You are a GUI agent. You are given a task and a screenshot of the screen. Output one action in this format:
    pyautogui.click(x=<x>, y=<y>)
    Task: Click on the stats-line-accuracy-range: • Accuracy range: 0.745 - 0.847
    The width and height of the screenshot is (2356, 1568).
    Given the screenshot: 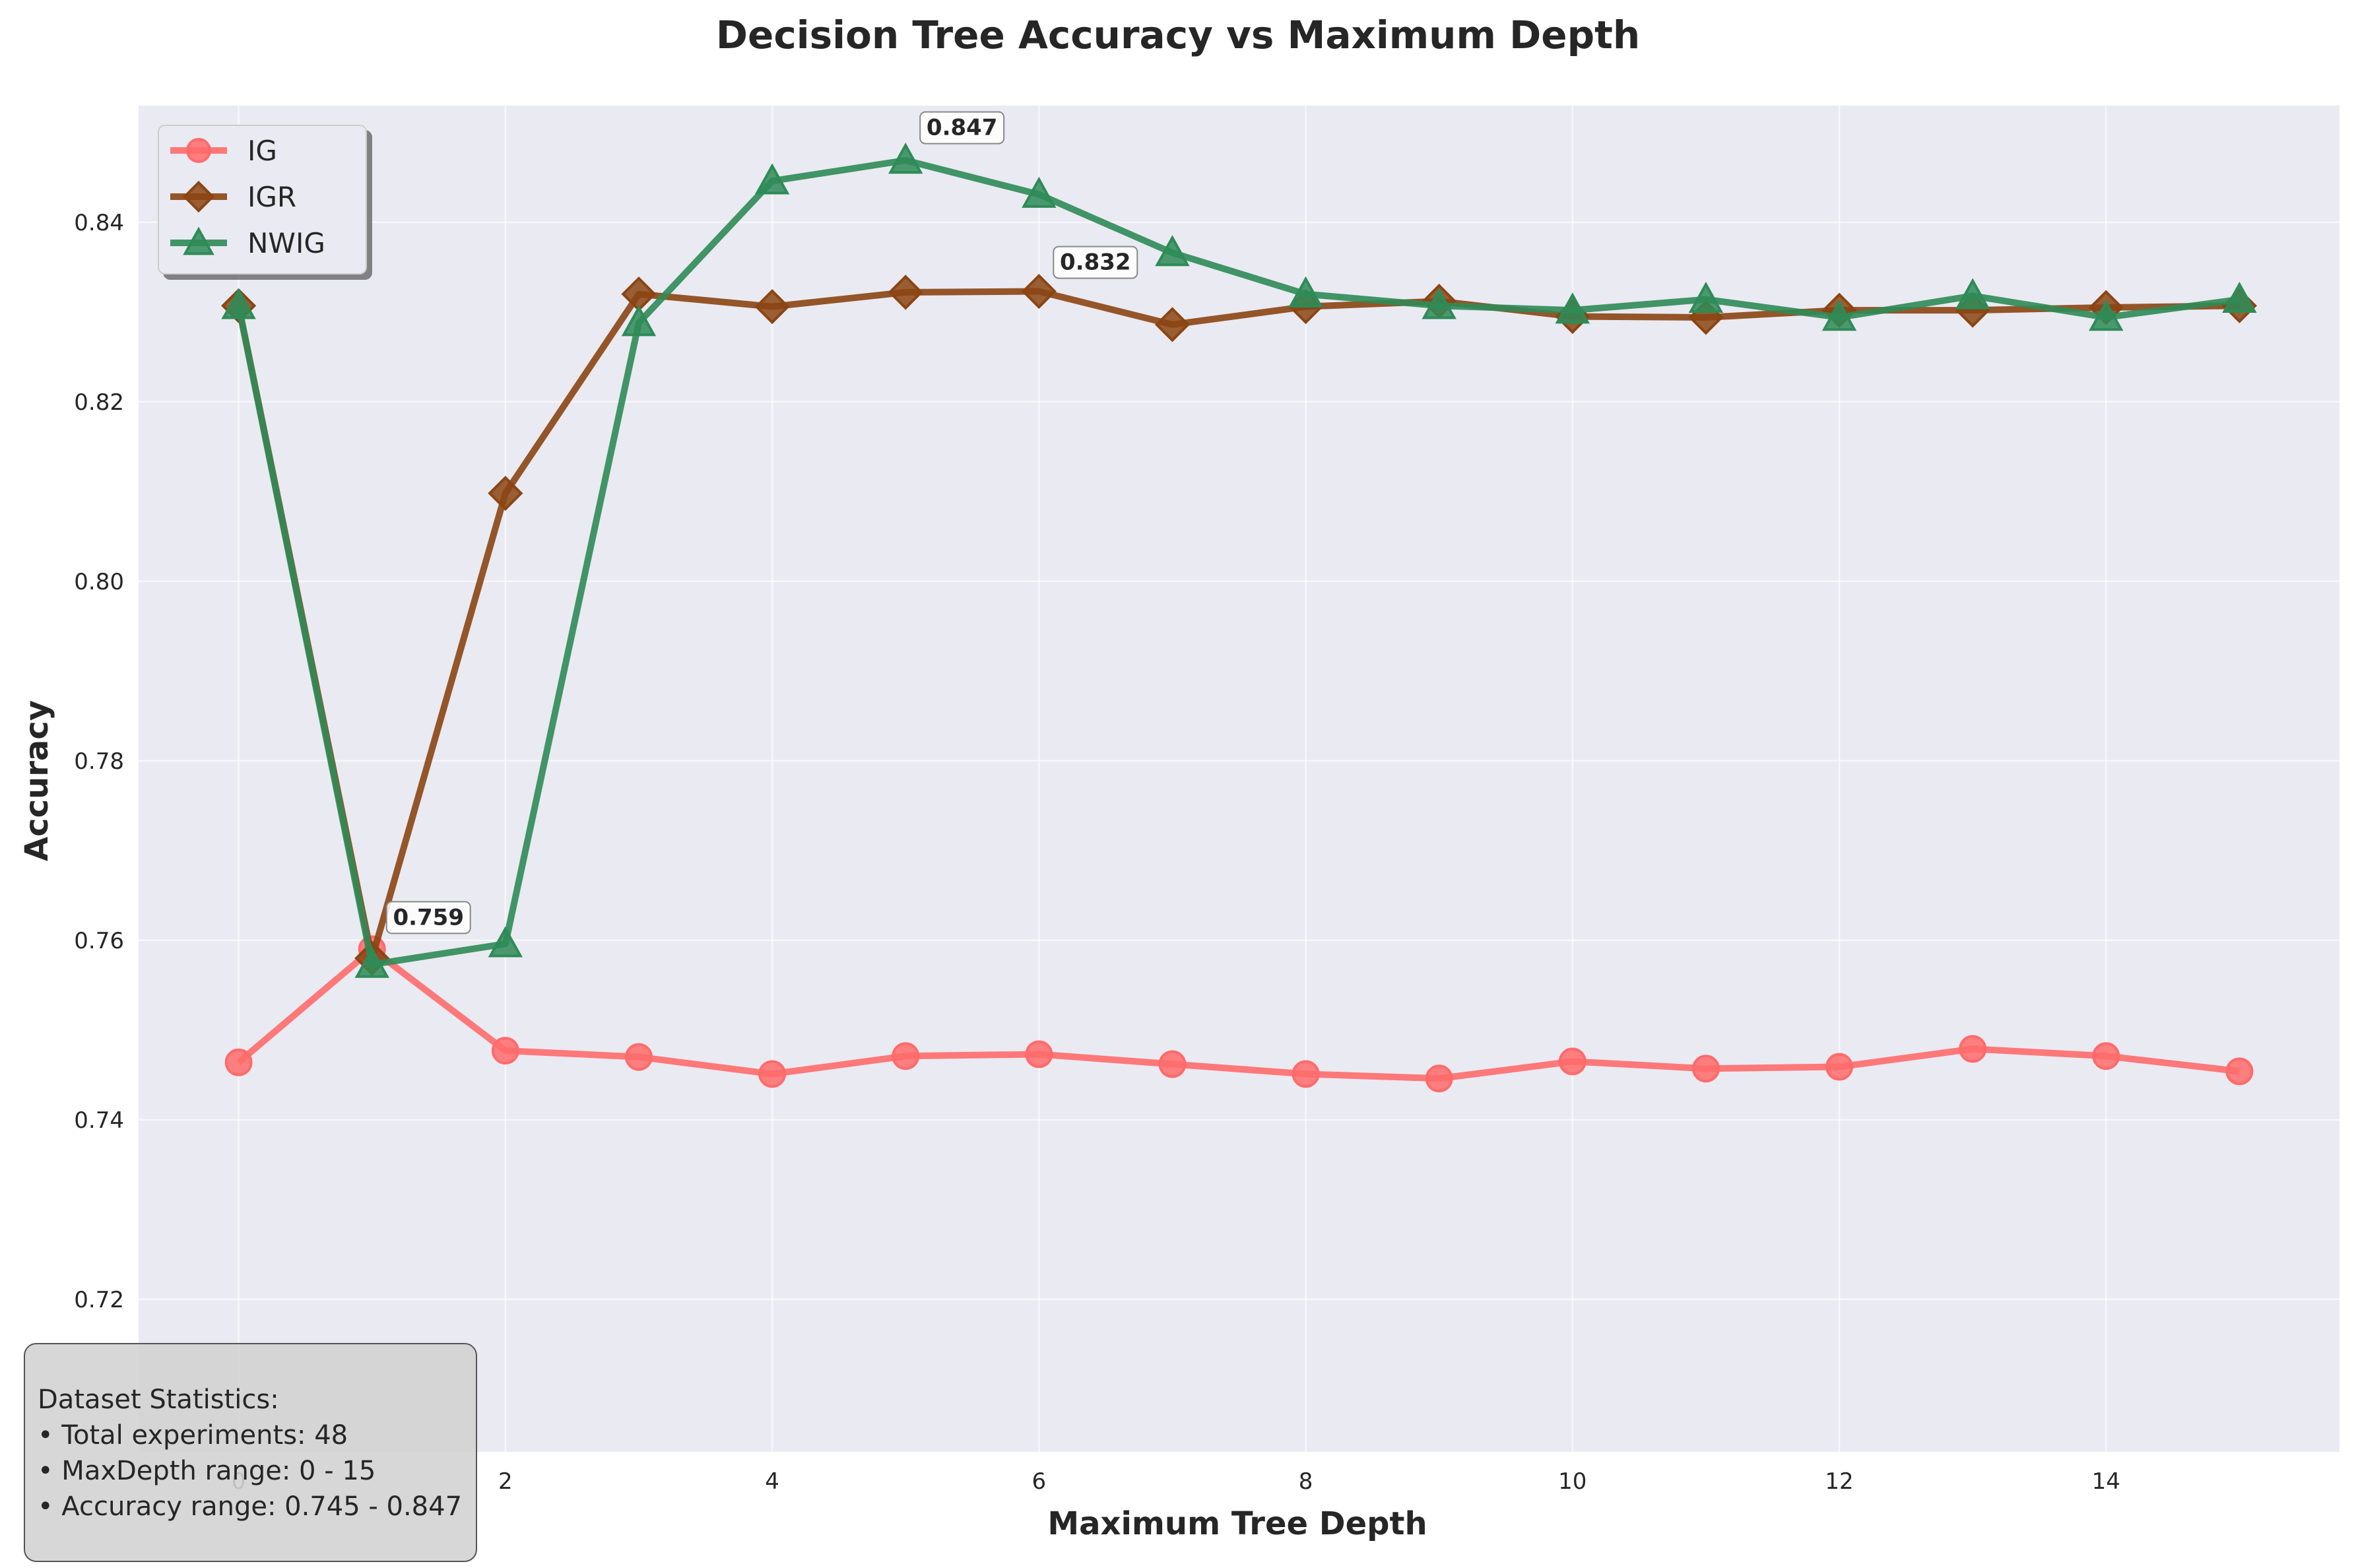 What is the action you would take?
    pyautogui.click(x=250, y=1506)
    